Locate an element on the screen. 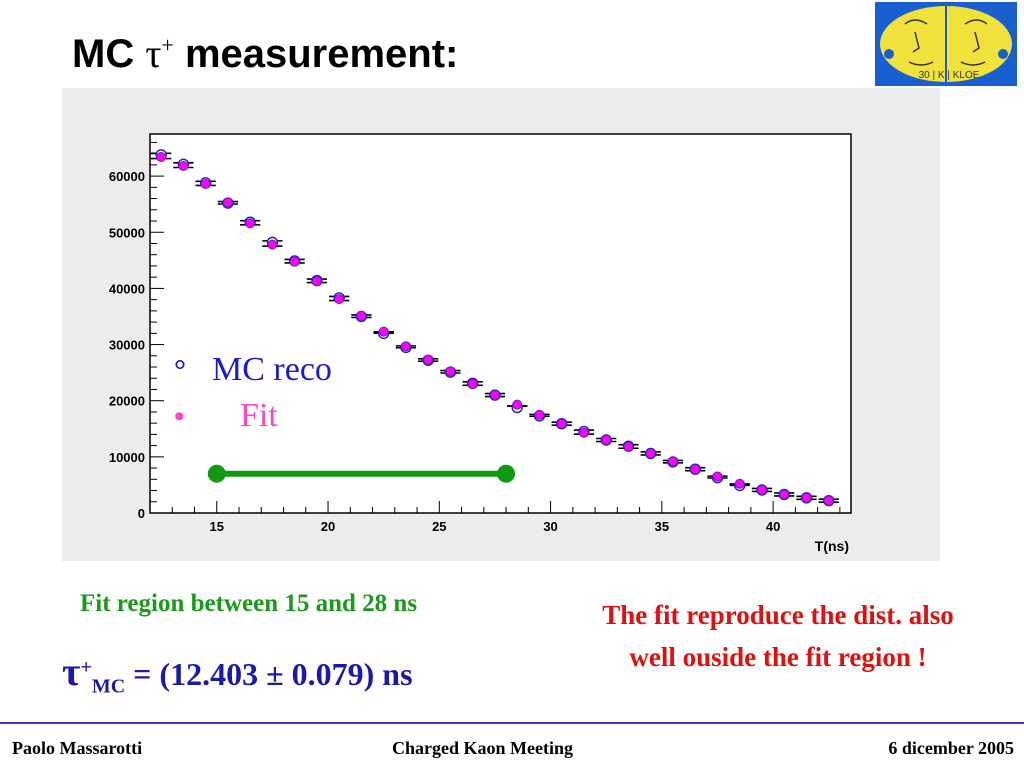 The width and height of the screenshot is (1024, 768). x-tick-label: 20 is located at coordinates (328, 526).